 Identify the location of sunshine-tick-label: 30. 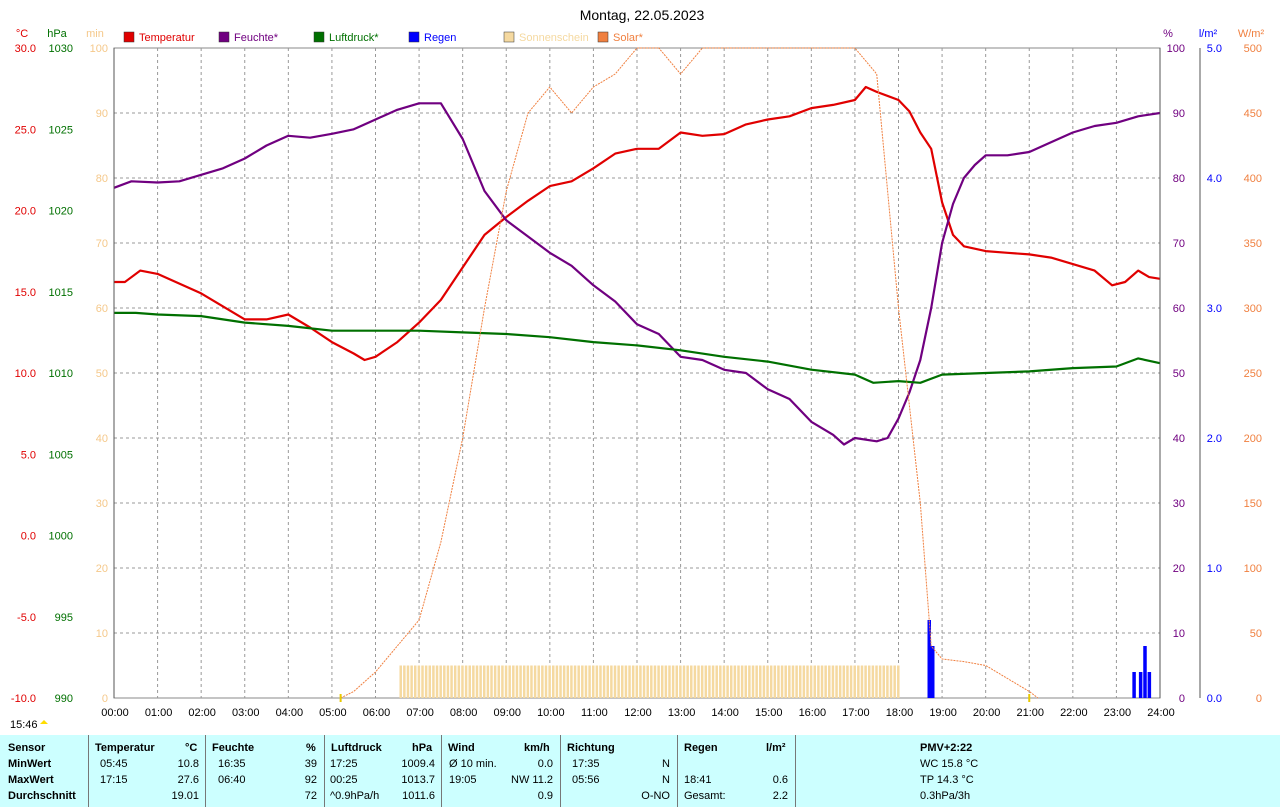
(102, 504).